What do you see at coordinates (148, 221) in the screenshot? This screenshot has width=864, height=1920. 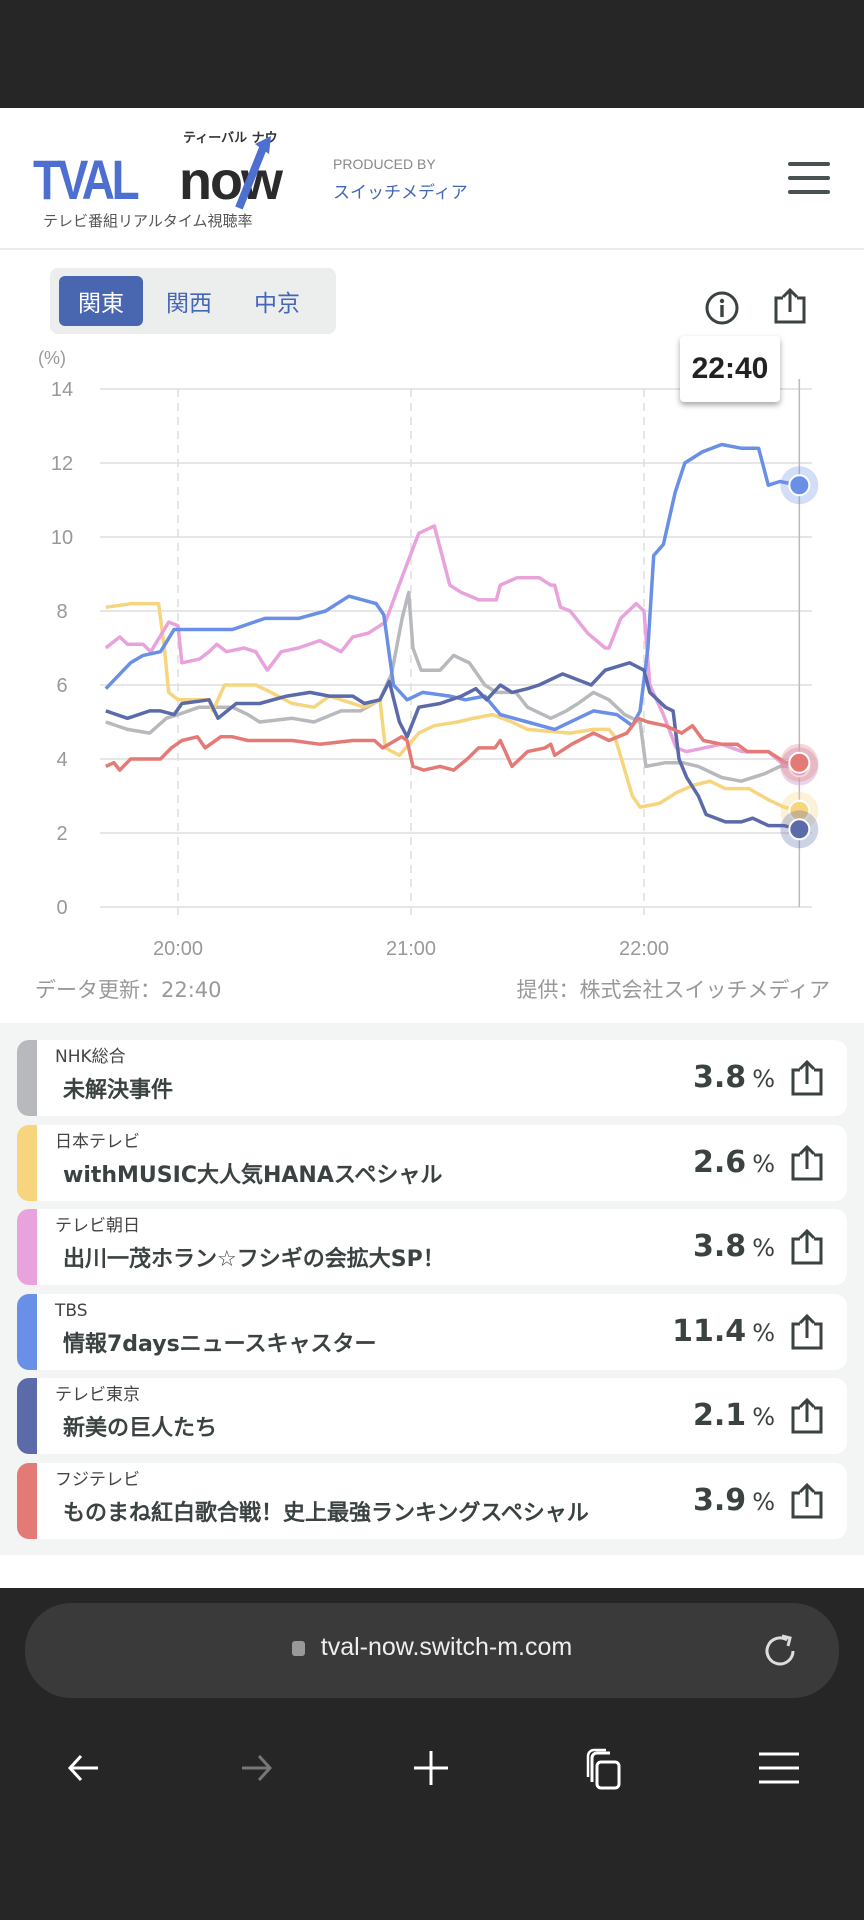 I see `logo-subtitle: テレビ番組リアルタイム視聴率` at bounding box center [148, 221].